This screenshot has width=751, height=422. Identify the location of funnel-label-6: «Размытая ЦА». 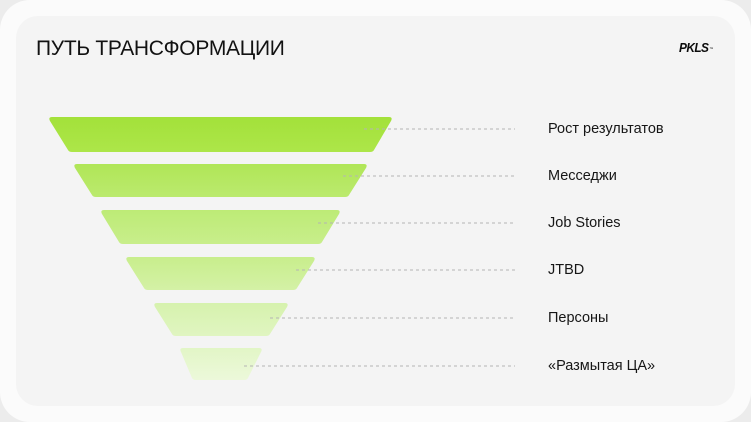
(602, 366).